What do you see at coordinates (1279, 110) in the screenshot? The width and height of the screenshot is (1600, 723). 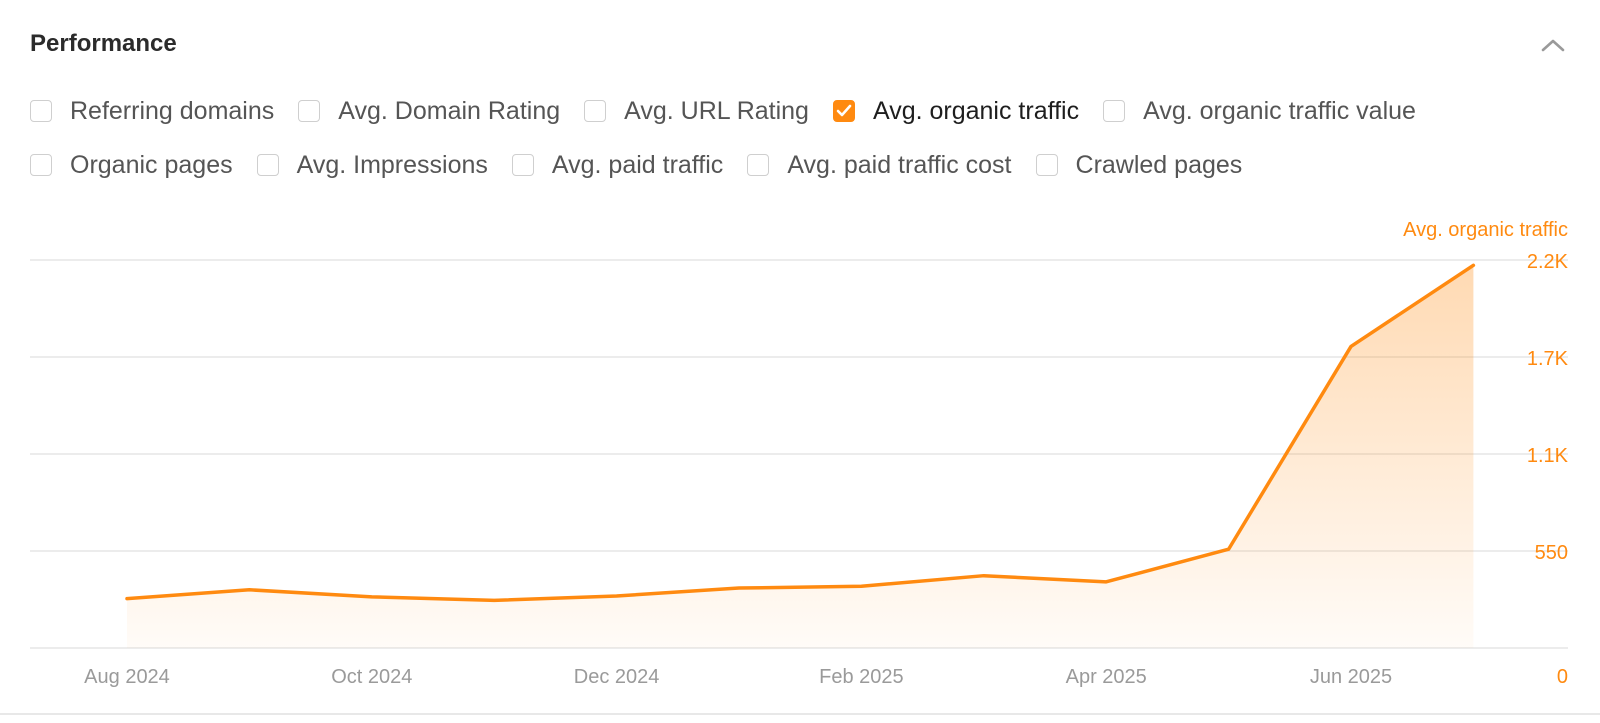 I see `metric-label: Avg. organic traffic value` at bounding box center [1279, 110].